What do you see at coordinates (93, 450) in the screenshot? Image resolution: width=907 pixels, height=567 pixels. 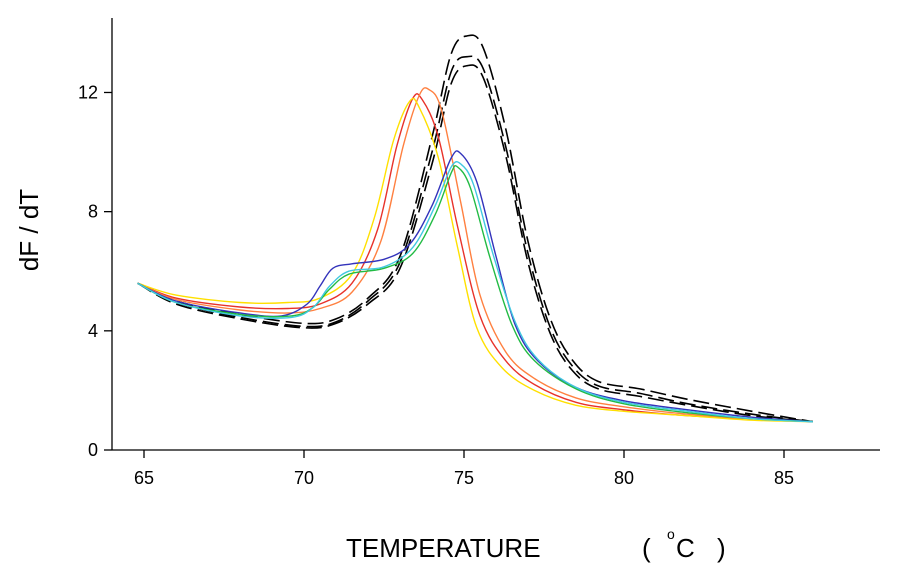 I see `y-tick-label: 0` at bounding box center [93, 450].